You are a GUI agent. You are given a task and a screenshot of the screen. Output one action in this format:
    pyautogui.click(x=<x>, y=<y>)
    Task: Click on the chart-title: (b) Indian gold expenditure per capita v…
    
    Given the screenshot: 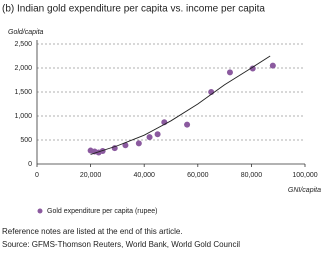 What is the action you would take?
    pyautogui.click(x=133, y=9)
    